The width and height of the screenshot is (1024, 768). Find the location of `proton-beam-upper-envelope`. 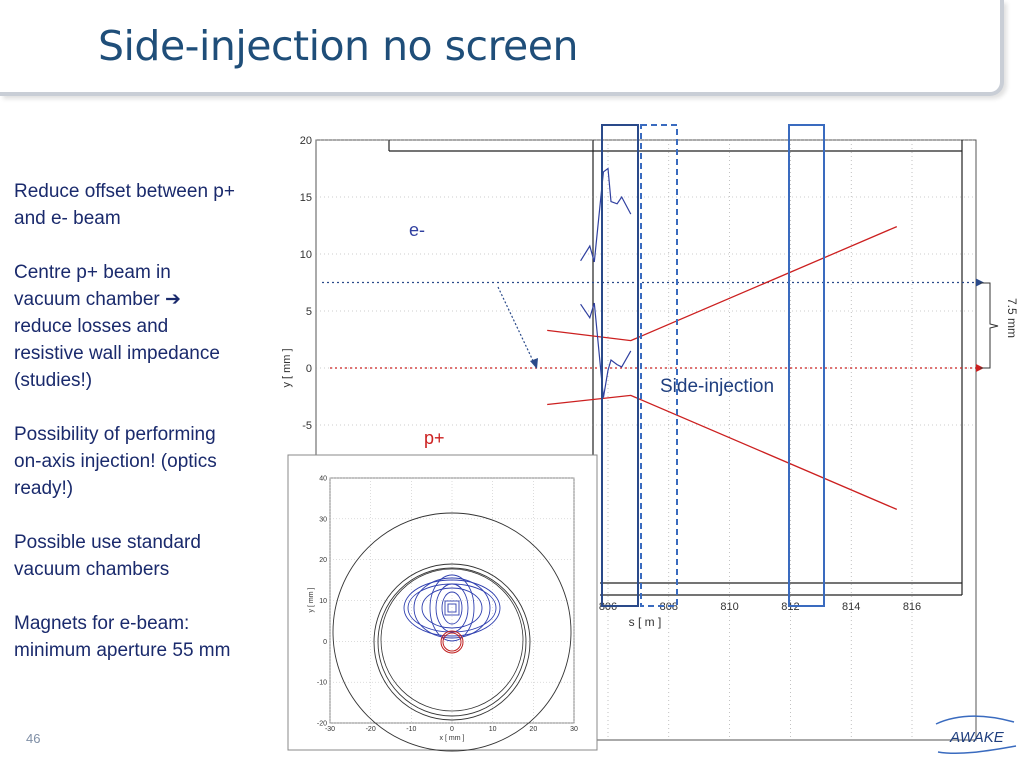

proton-beam-upper-envelope is located at coordinates (722, 284).